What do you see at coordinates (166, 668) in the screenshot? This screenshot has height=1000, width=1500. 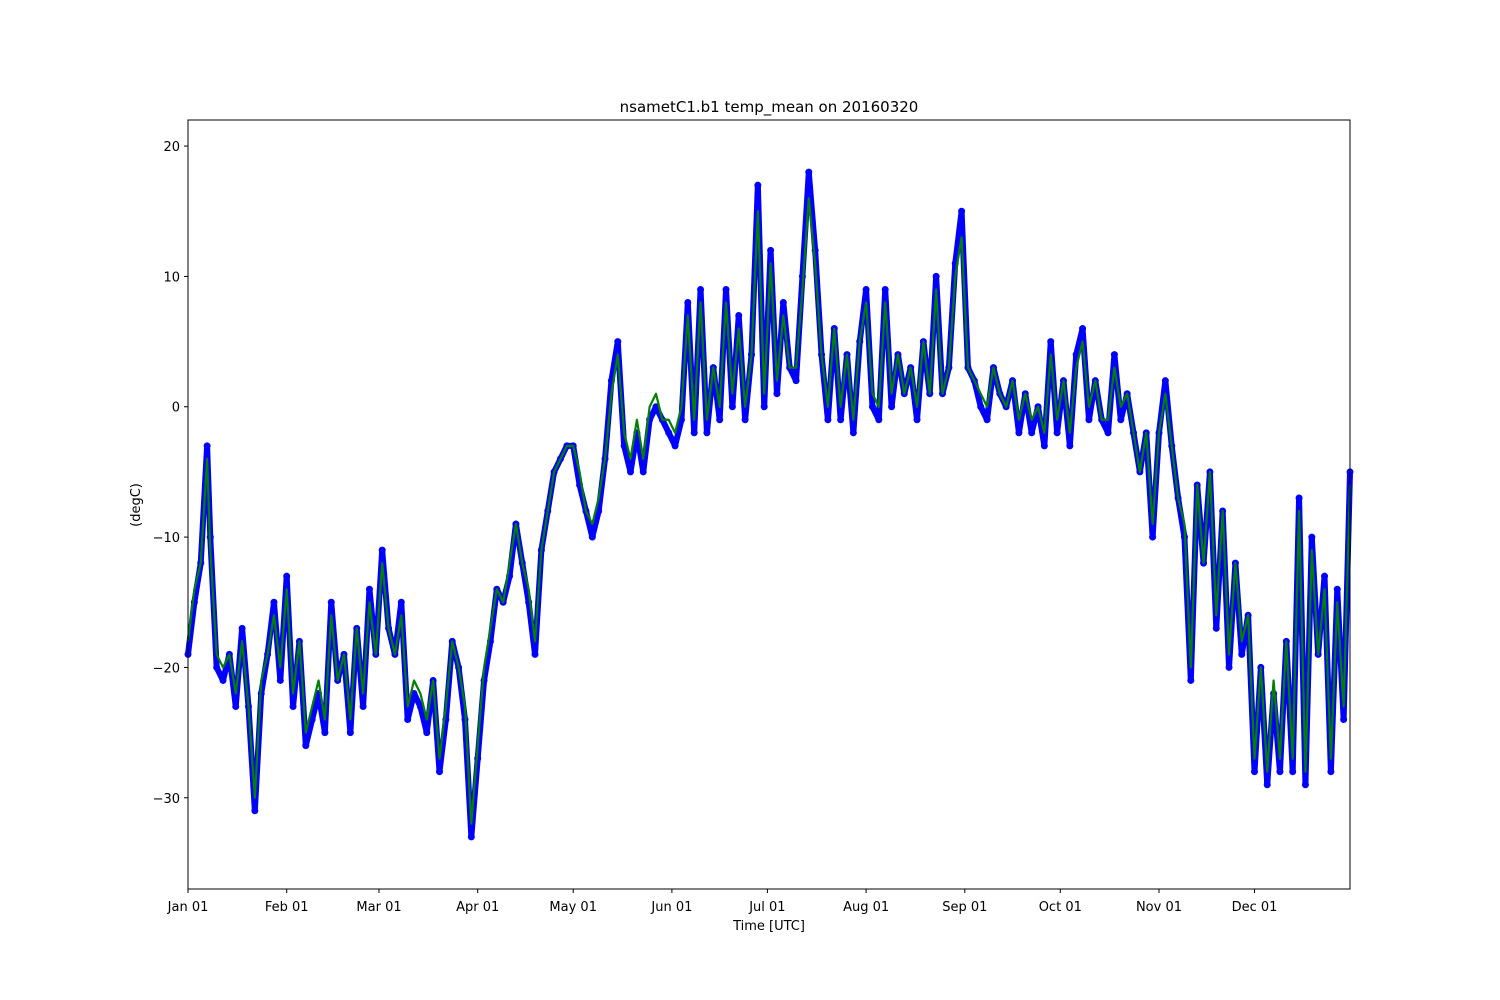 I see `y-tick-label: −20` at bounding box center [166, 668].